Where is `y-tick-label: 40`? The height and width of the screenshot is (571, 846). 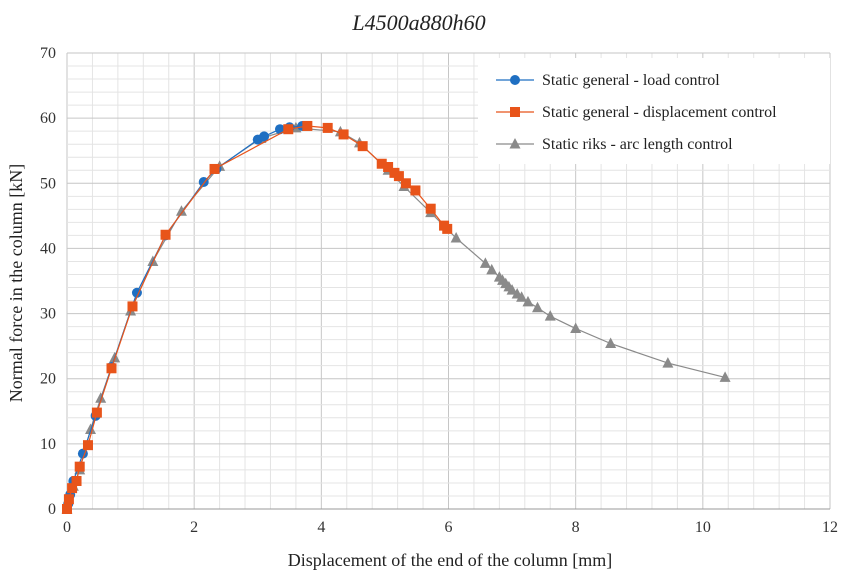
y-tick-label: 40 is located at coordinates (48, 248).